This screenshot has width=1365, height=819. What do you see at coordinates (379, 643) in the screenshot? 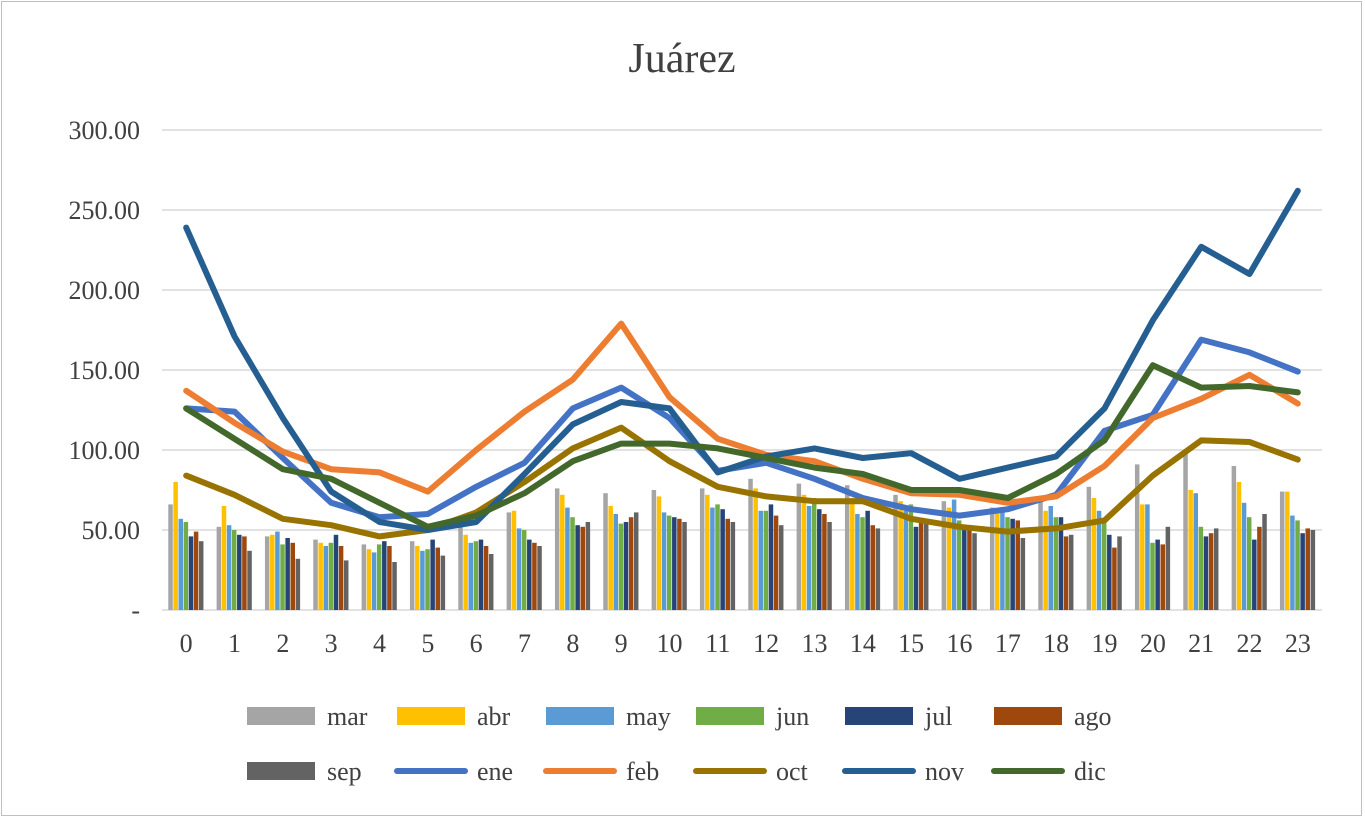
I see `x-tick-label: 4` at bounding box center [379, 643].